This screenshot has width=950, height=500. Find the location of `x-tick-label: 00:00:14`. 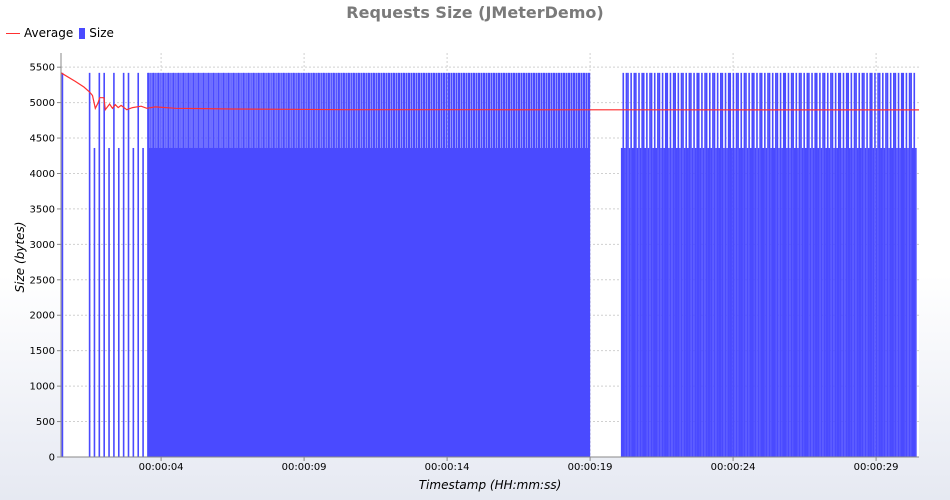

x-tick-label: 00:00:14 is located at coordinates (447, 467).